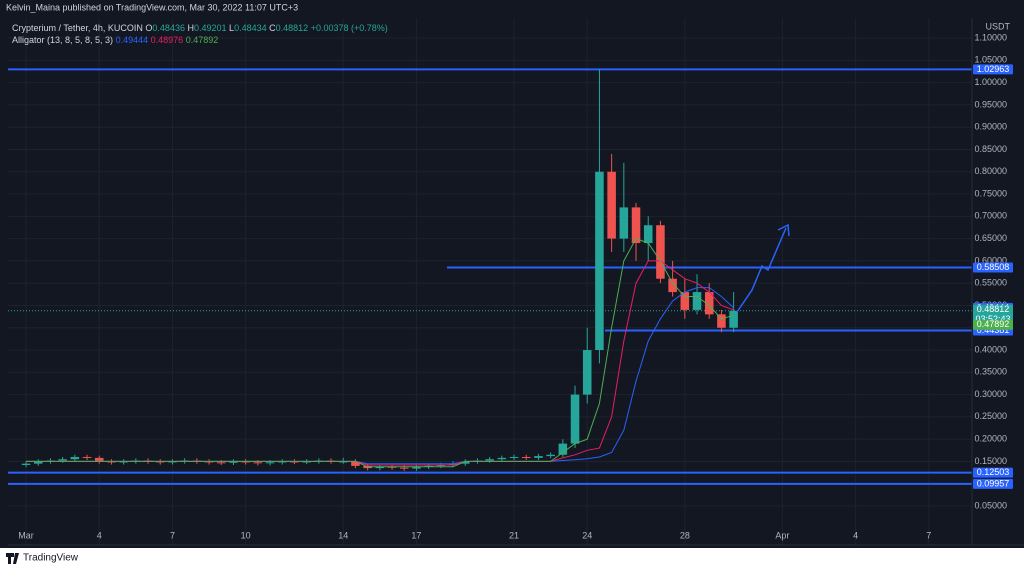  I want to click on forecast-arrow, so click(763, 268).